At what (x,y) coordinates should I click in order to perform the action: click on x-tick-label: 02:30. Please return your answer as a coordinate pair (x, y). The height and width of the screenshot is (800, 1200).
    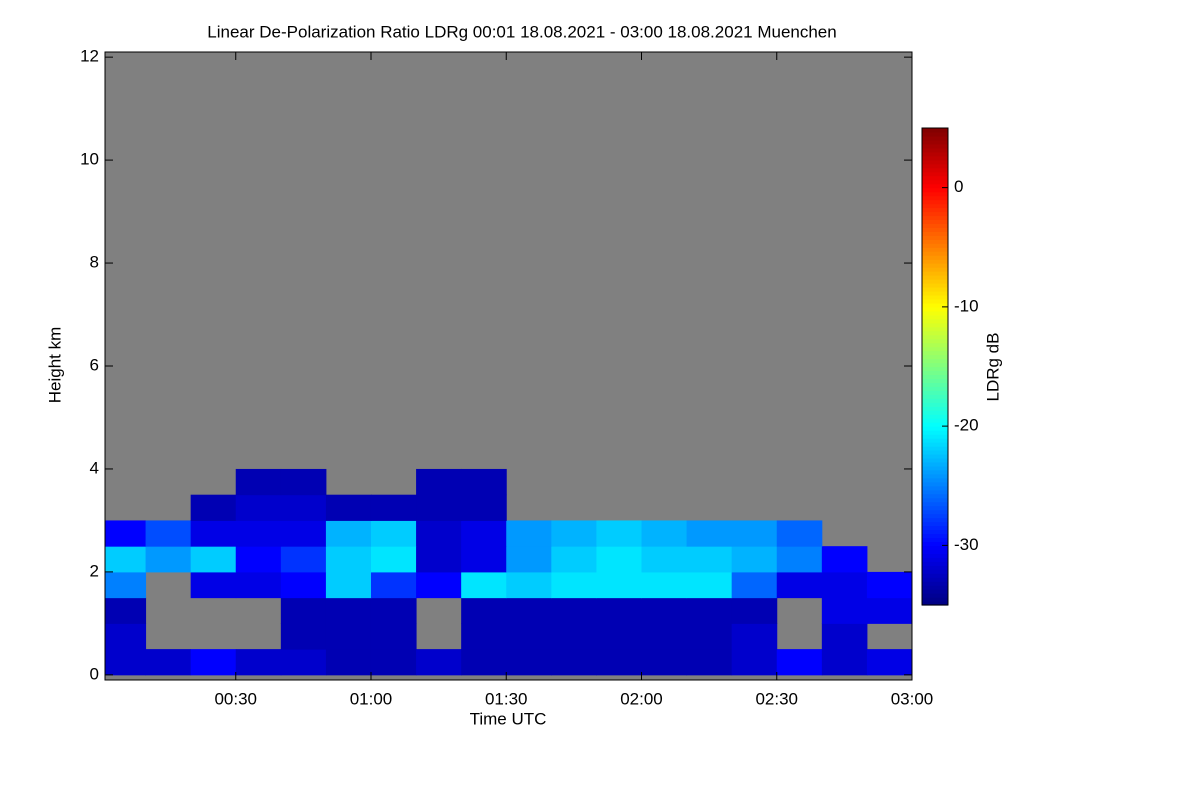
    Looking at the image, I should click on (776, 698).